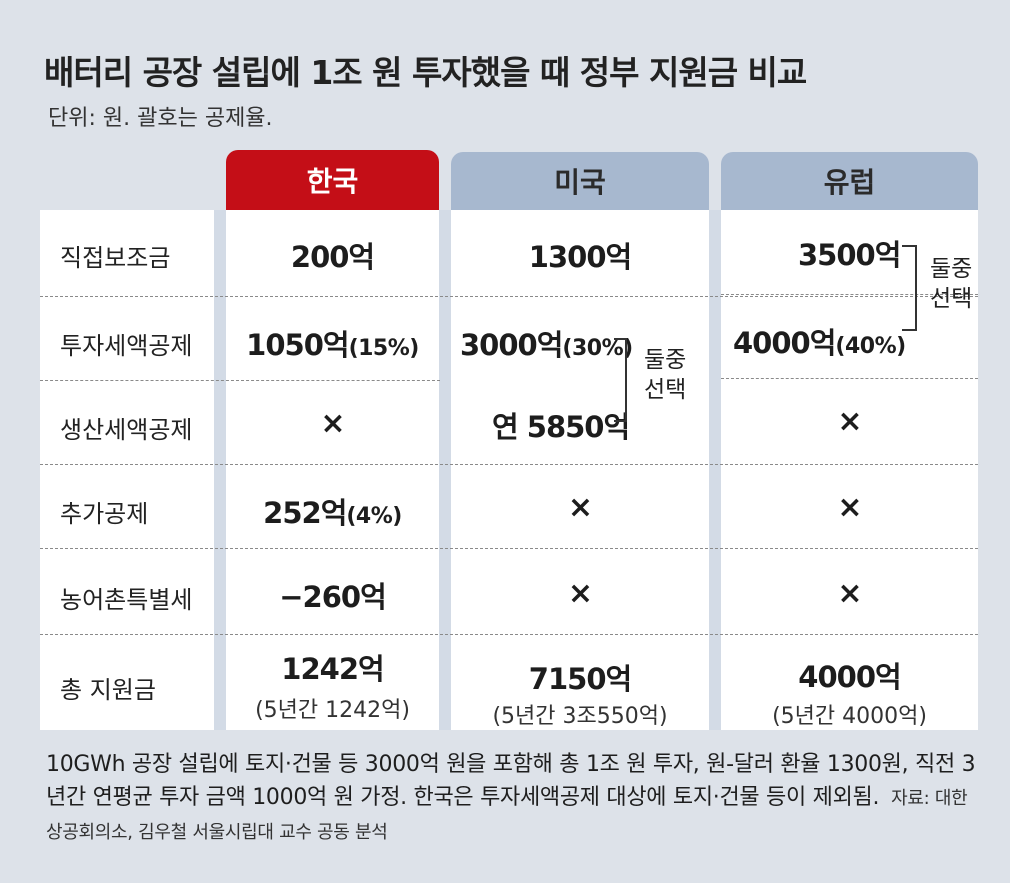 The image size is (1010, 883). What do you see at coordinates (305, 513) in the screenshot?
I see `korea-amount: 252억` at bounding box center [305, 513].